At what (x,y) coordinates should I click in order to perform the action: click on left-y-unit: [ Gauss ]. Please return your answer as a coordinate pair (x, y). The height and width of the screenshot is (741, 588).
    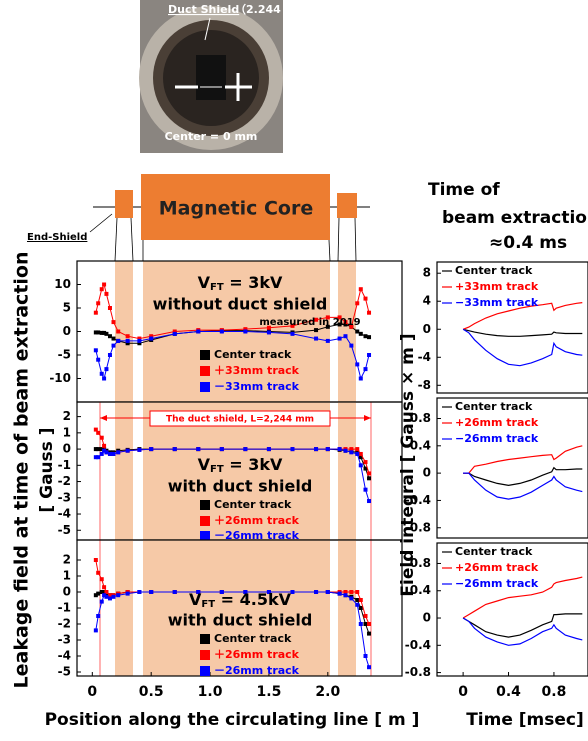
    Looking at the image, I should click on (47, 469).